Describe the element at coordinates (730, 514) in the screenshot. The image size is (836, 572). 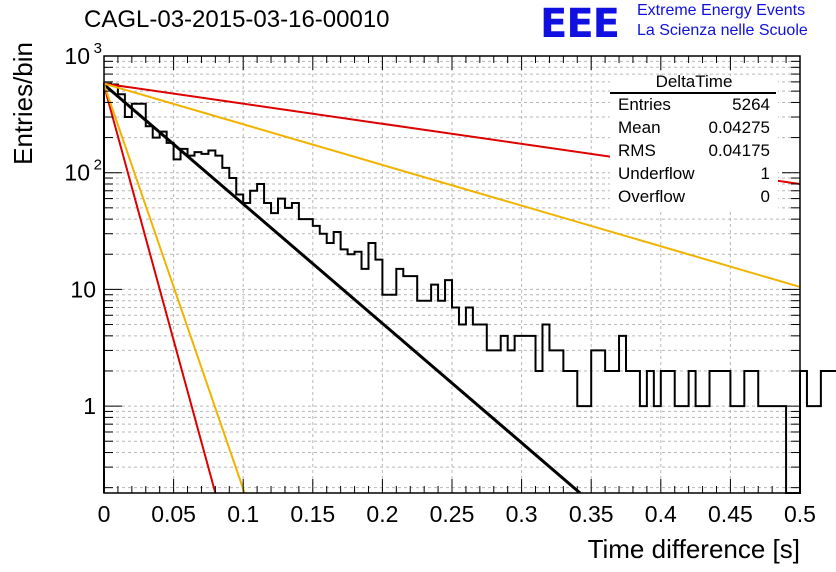
I see `x-tick-label: 0.45` at that location.